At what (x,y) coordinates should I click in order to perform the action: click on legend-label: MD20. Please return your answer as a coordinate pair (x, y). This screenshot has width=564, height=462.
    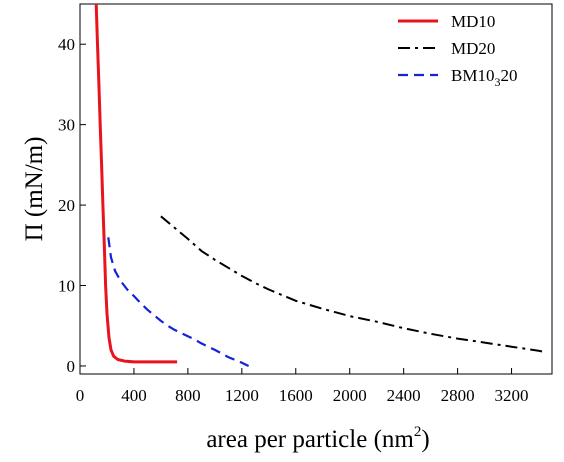
    Looking at the image, I should click on (473, 48).